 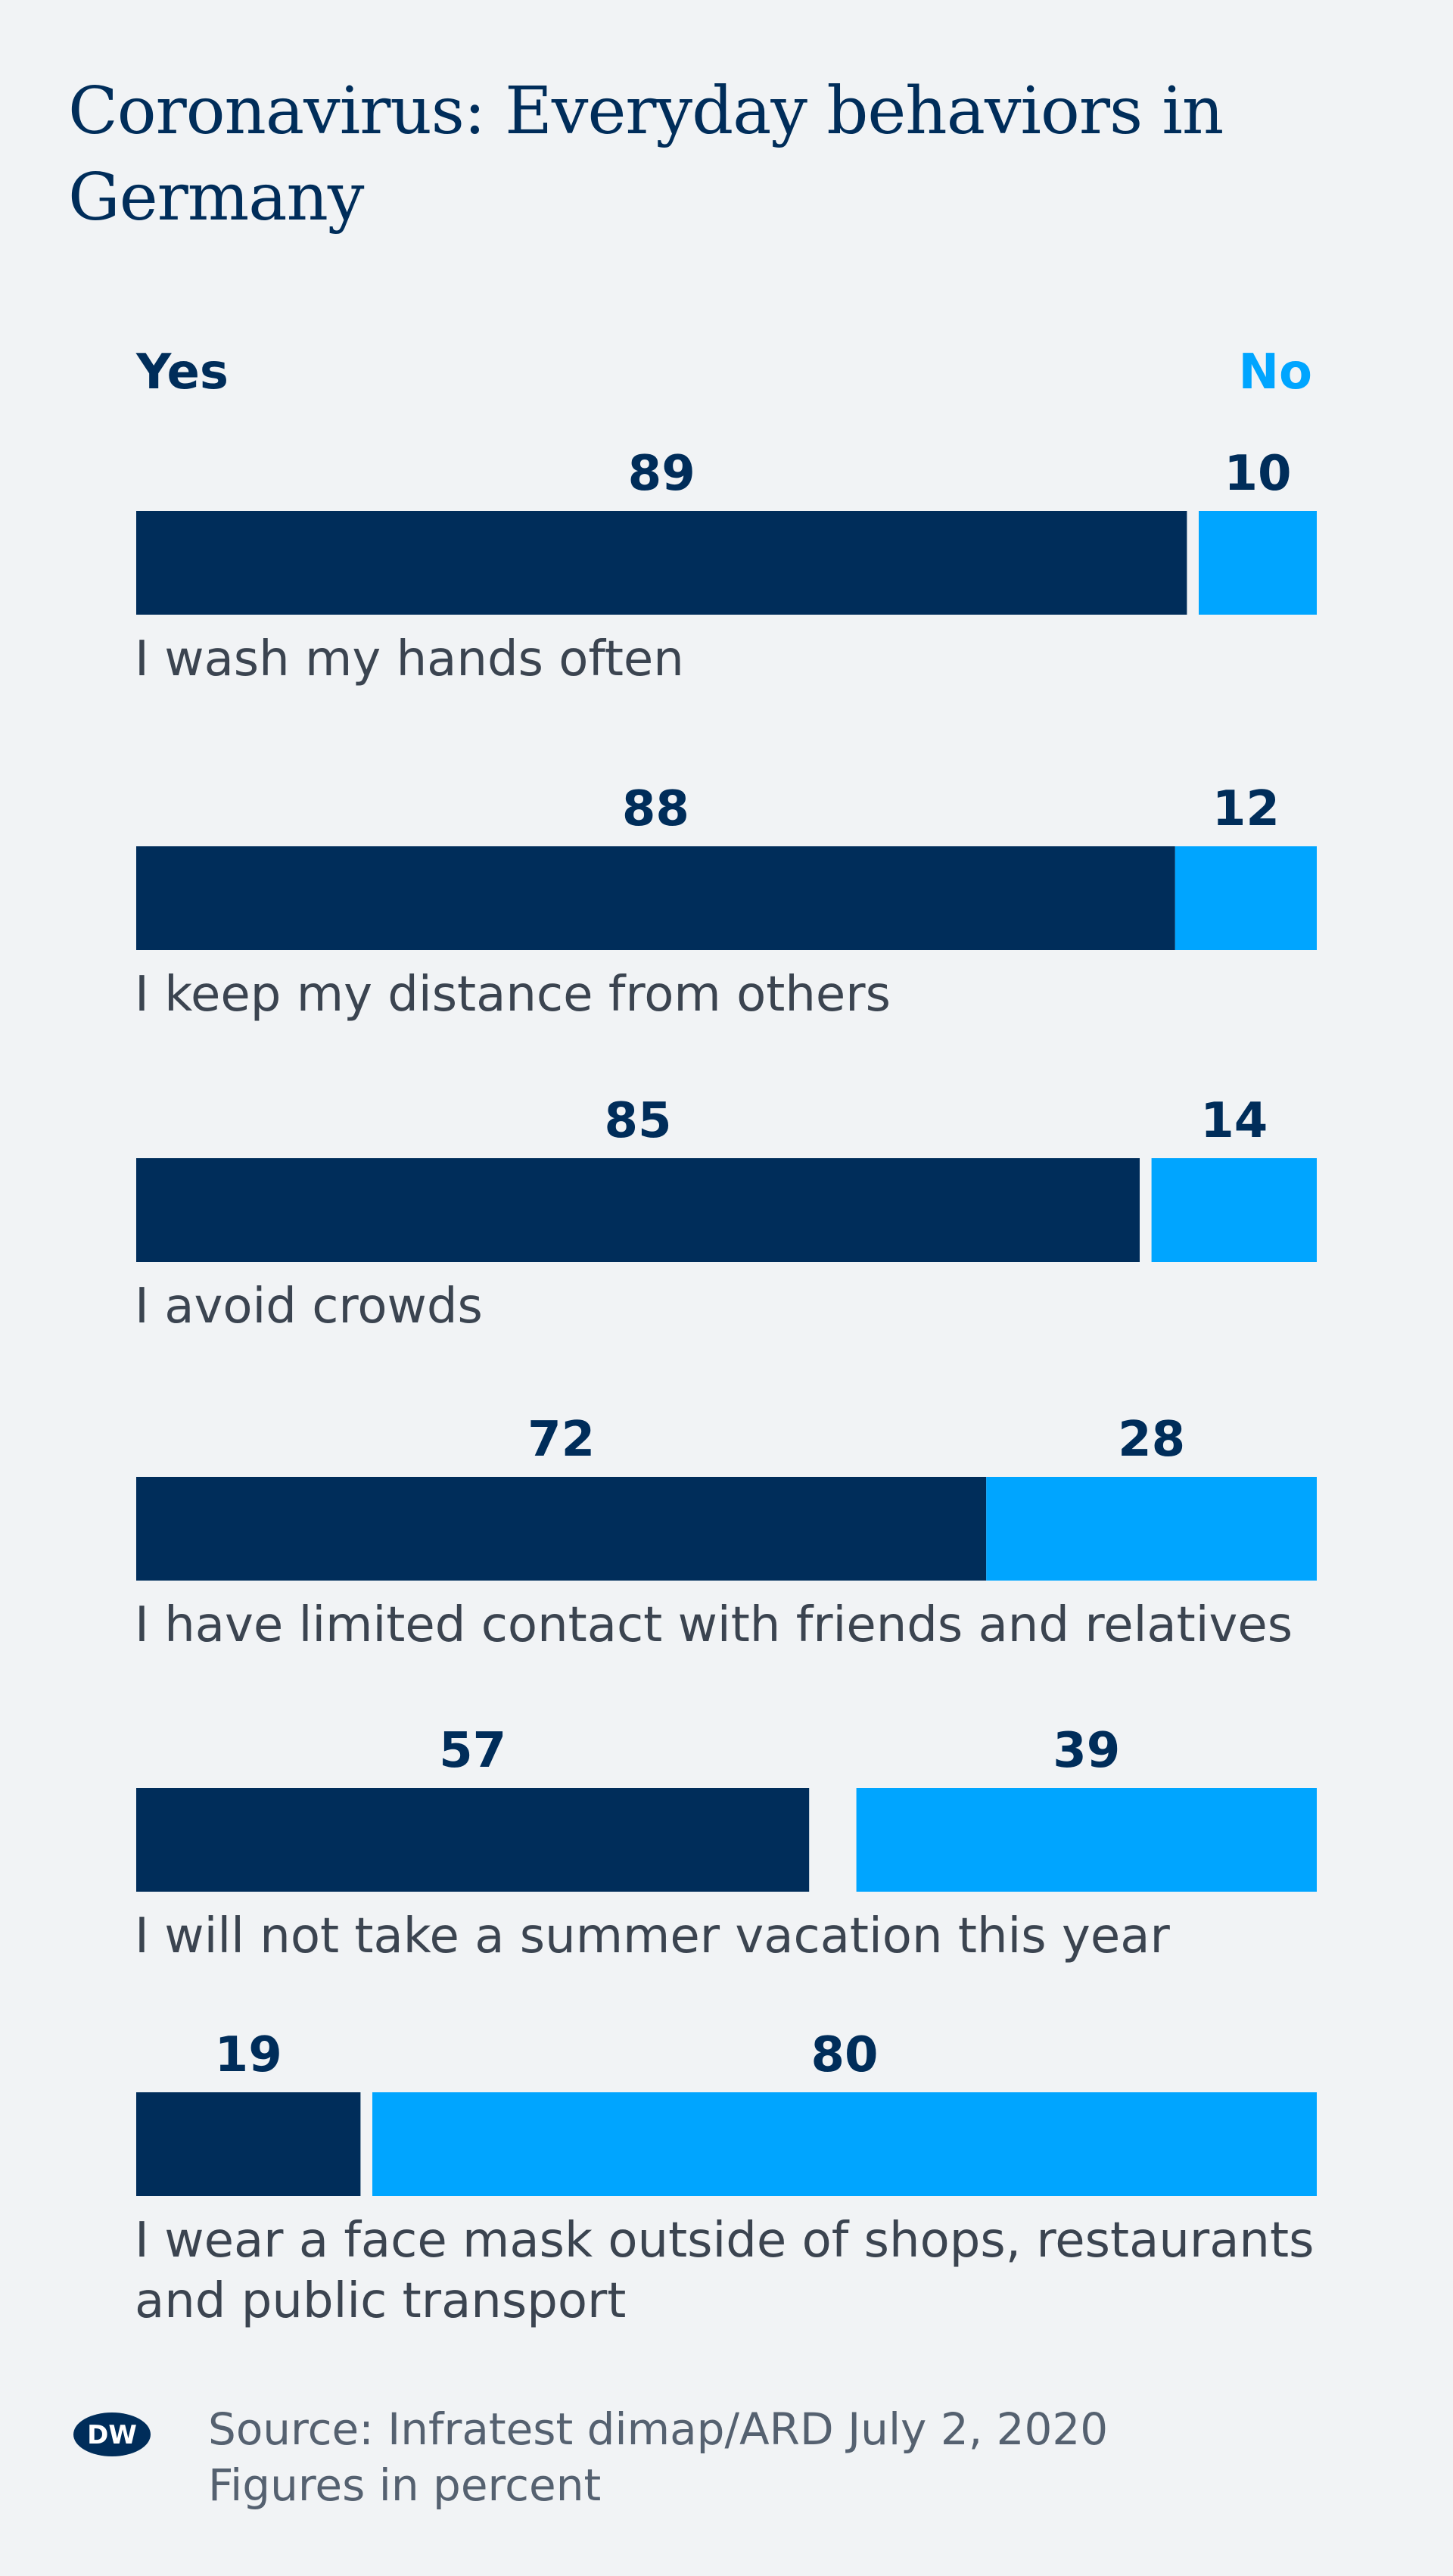 What do you see at coordinates (655, 809) in the screenshot?
I see `label-yes: 88` at bounding box center [655, 809].